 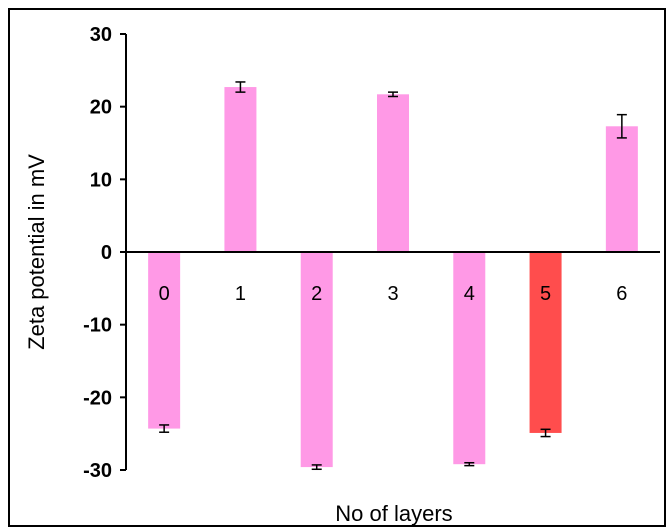 What do you see at coordinates (97, 398) in the screenshot?
I see `y-tick-label: -20` at bounding box center [97, 398].